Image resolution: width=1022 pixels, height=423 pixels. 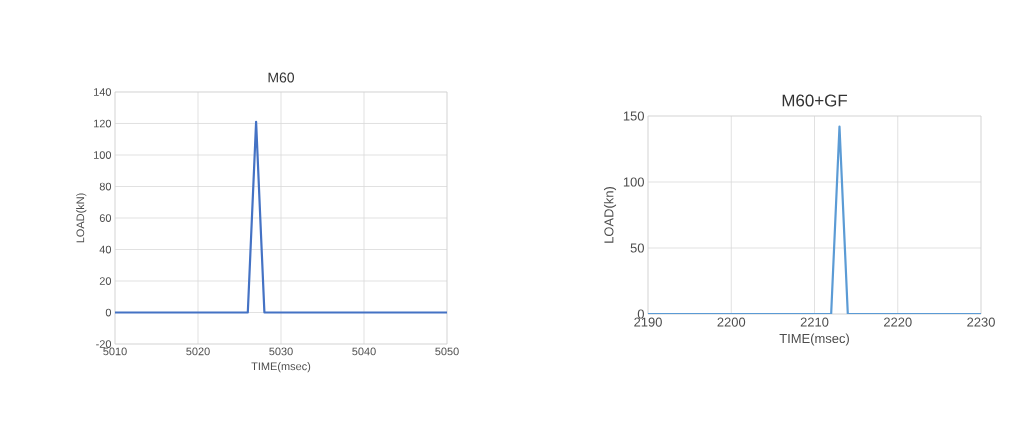 What do you see at coordinates (981, 322) in the screenshot?
I see `x-tick-label: 2230` at bounding box center [981, 322].